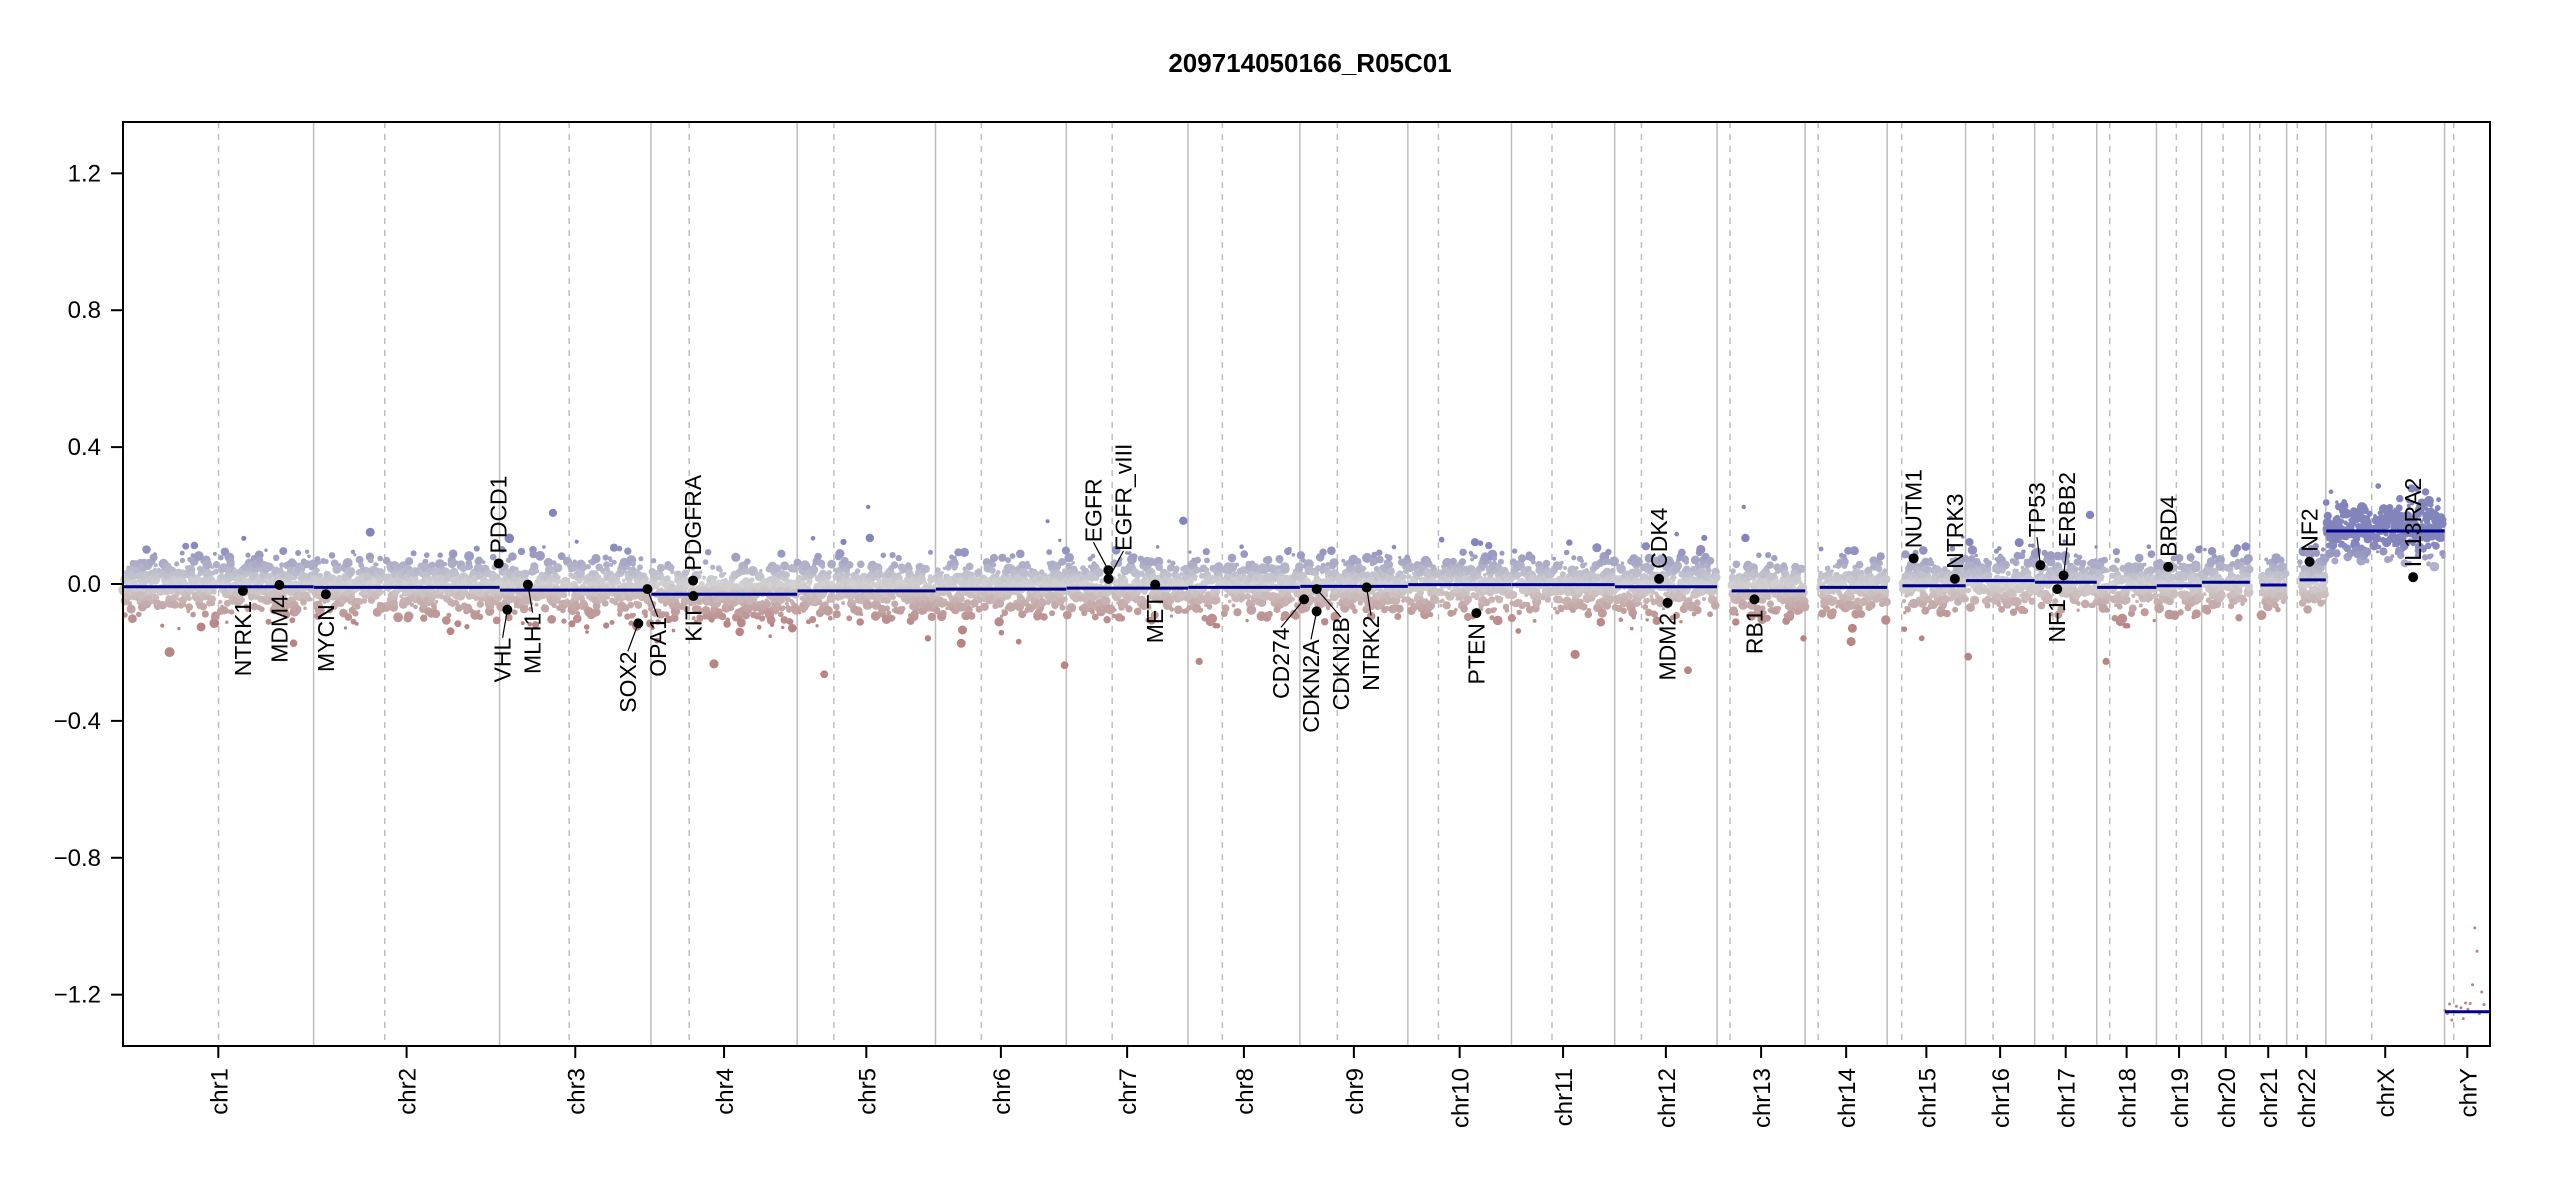  I want to click on chart-title: 209714050166_R05C01, so click(1309, 63).